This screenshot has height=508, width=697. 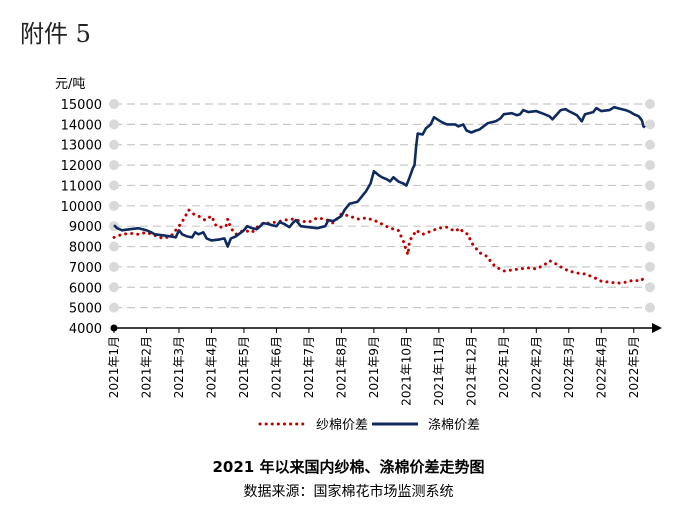 What do you see at coordinates (348, 467) in the screenshot?
I see `chart-title: 2021 年以来国内纱棉、涤棉价差走势图` at bounding box center [348, 467].